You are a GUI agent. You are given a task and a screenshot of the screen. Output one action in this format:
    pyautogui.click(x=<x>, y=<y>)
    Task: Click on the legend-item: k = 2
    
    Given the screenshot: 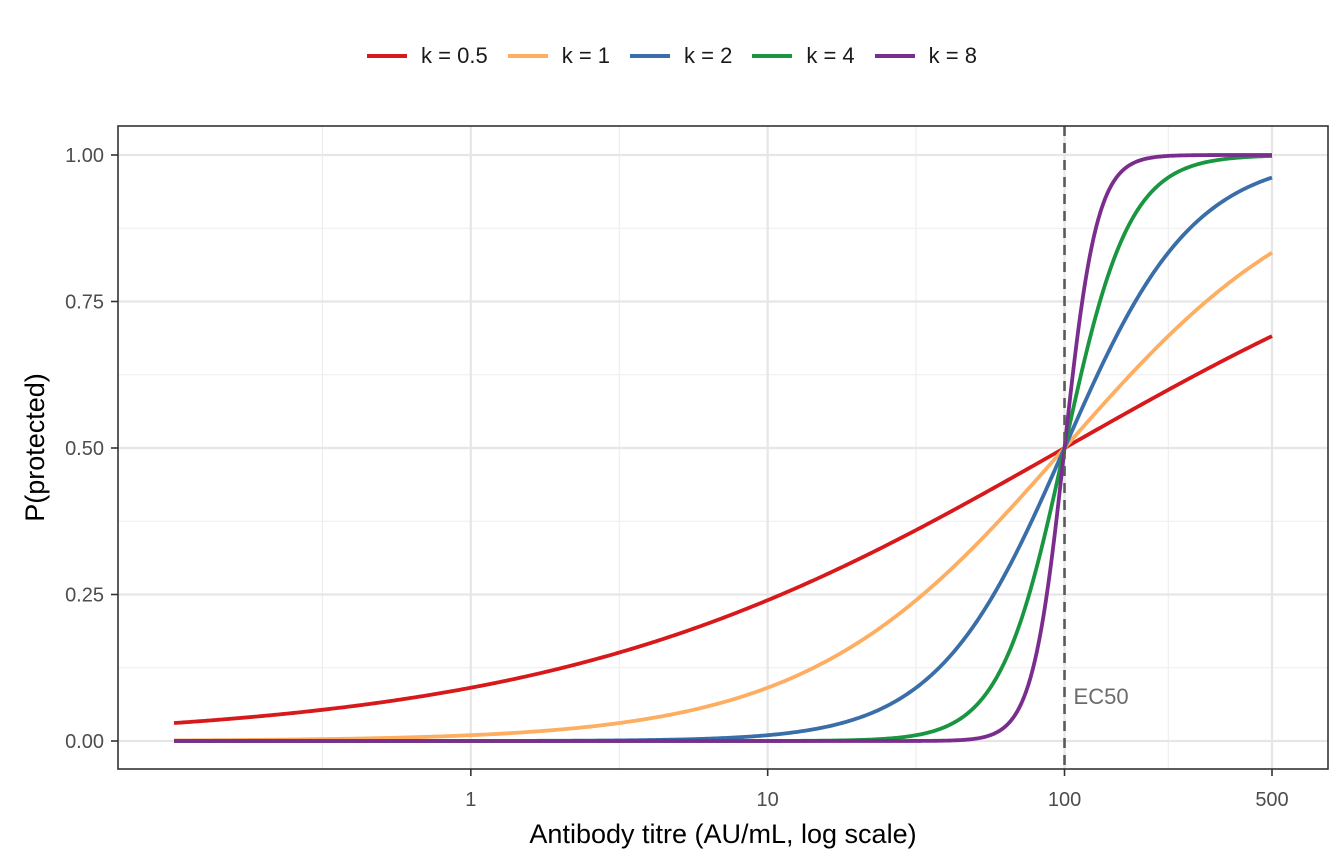 What is the action you would take?
    pyautogui.click(x=681, y=56)
    